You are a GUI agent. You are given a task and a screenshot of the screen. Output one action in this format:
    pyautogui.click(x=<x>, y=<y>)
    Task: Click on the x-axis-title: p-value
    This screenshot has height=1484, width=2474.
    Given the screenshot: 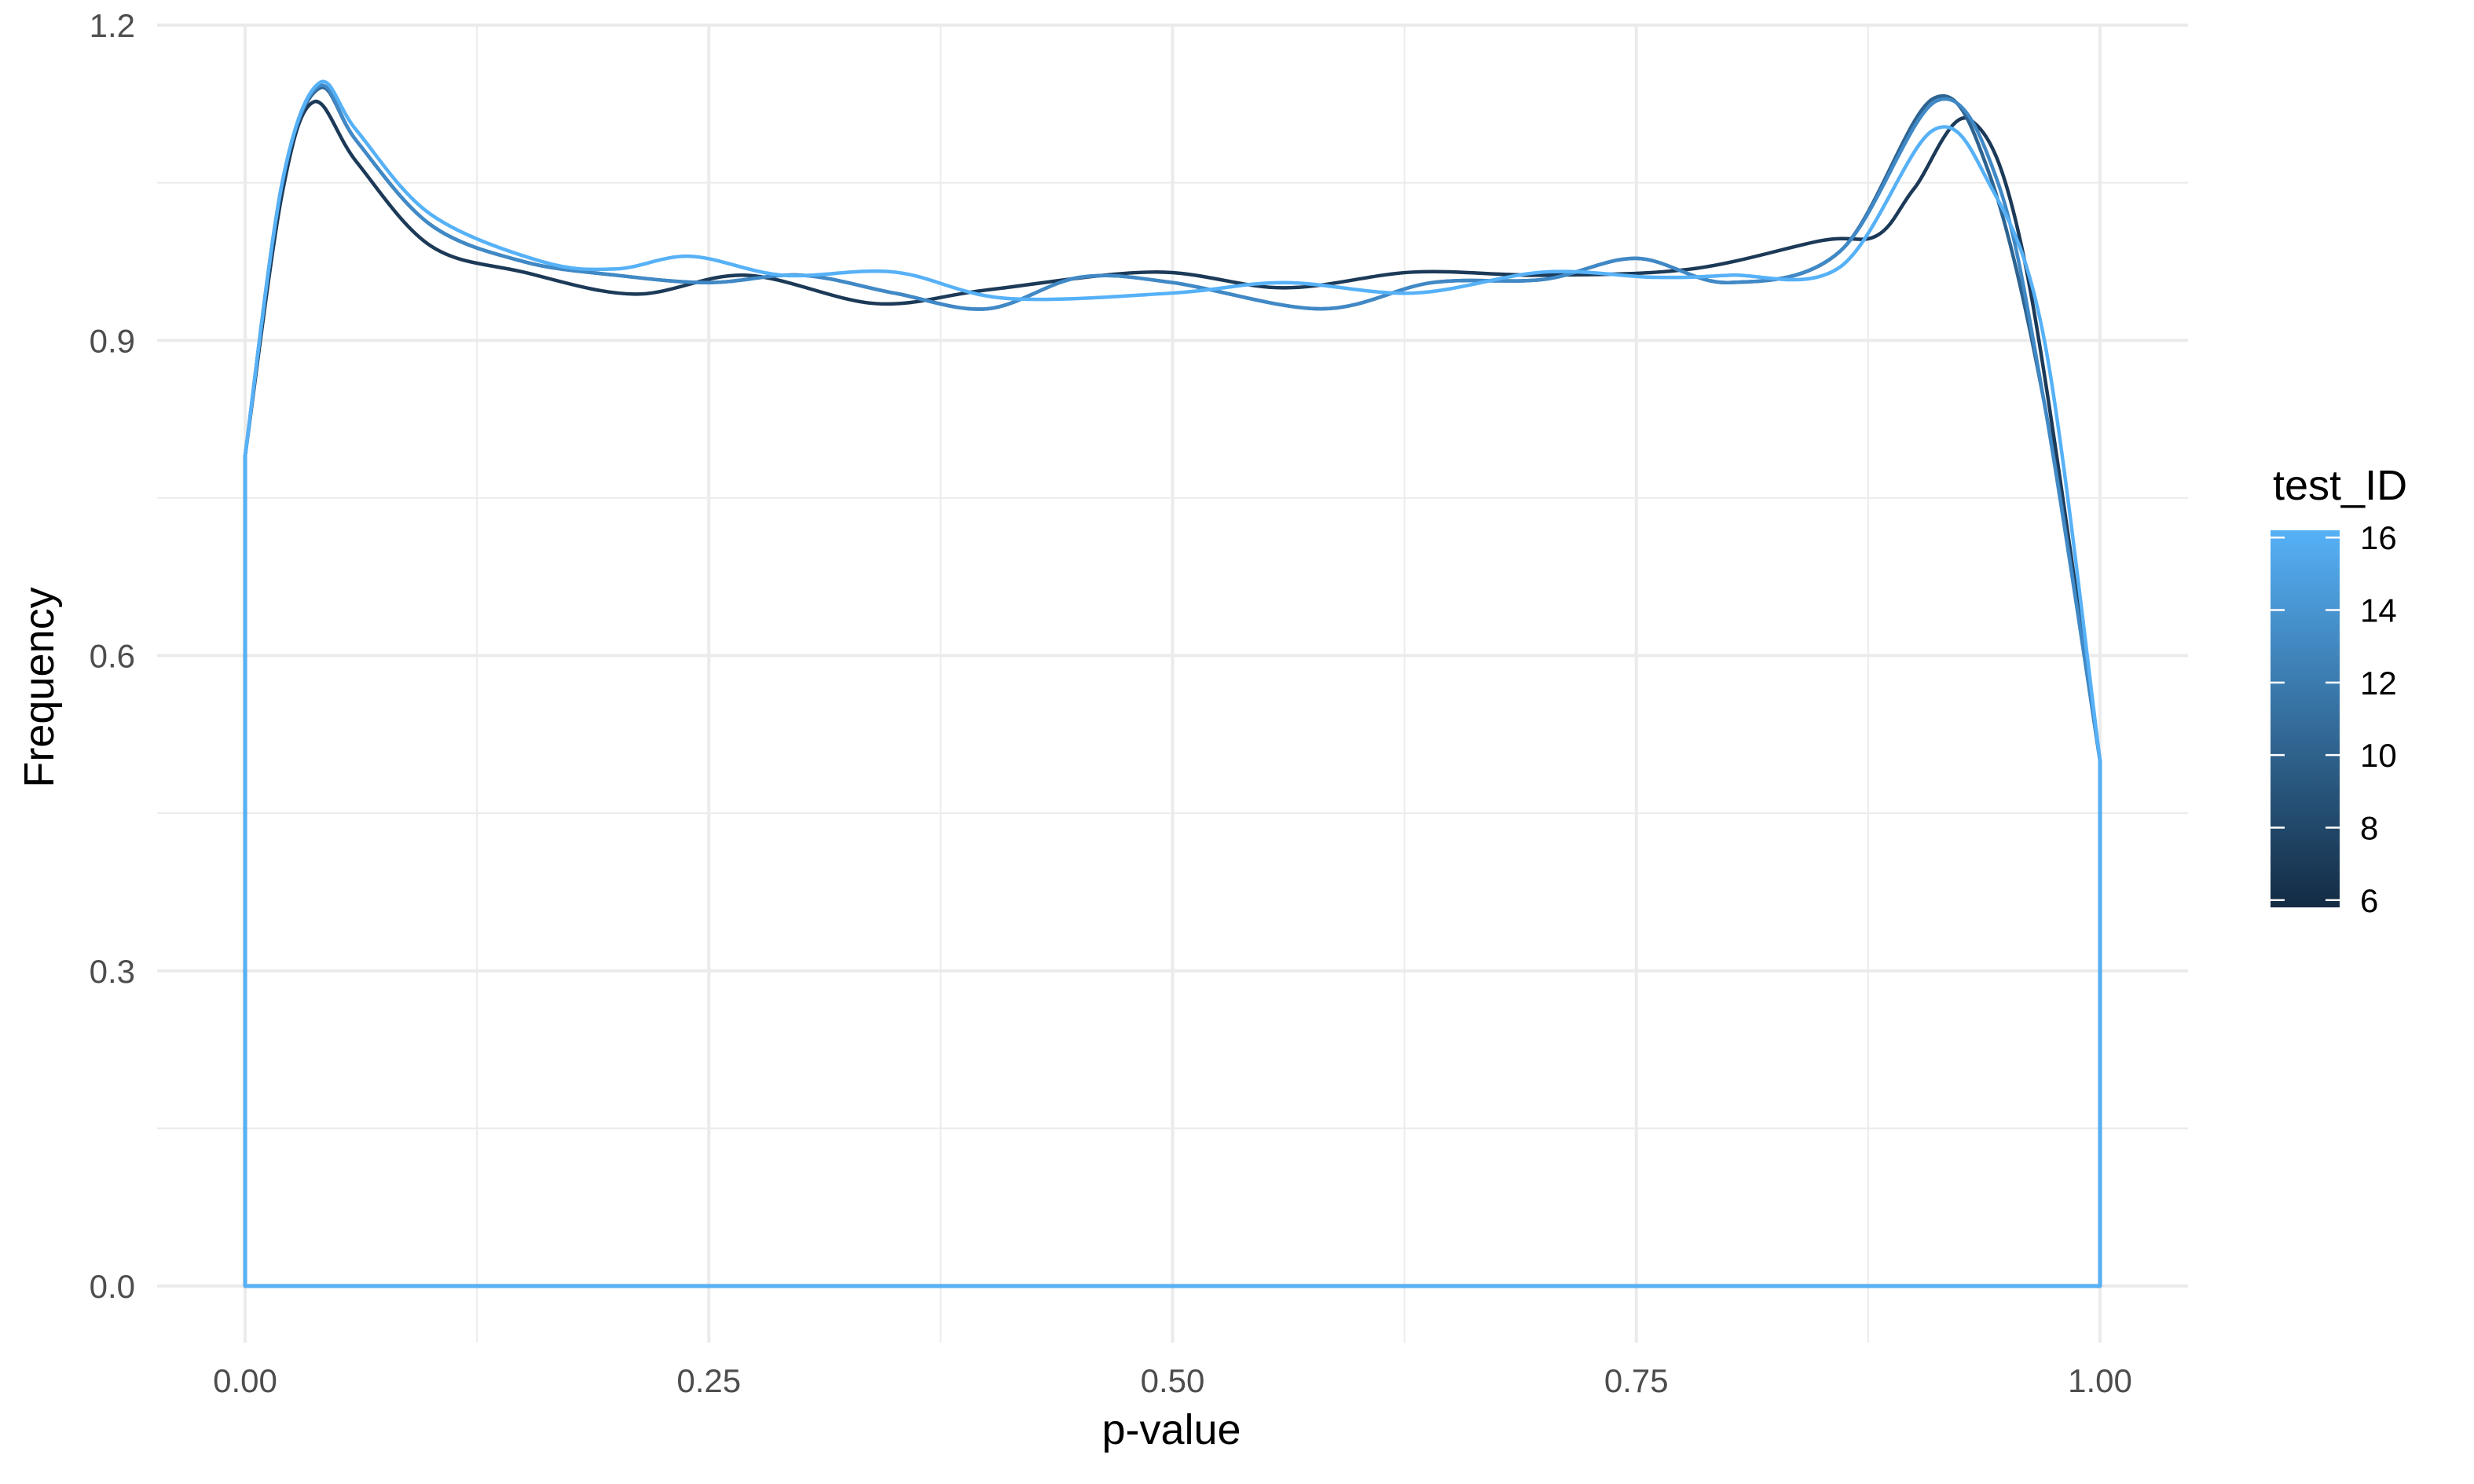 What is the action you would take?
    pyautogui.click(x=1171, y=1429)
    